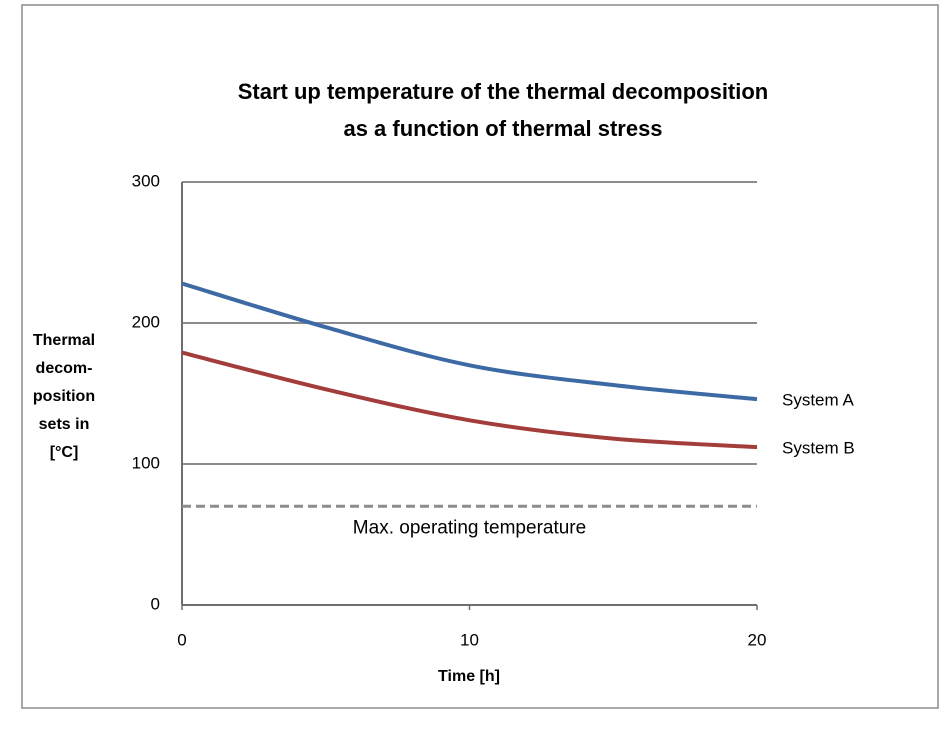  What do you see at coordinates (181, 639) in the screenshot?
I see `x-tick-label: 0` at bounding box center [181, 639].